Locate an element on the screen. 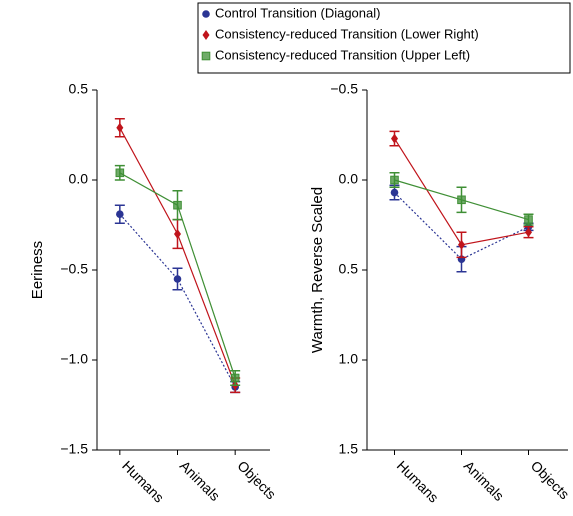 The image size is (573, 516). y-tick-label: 1.0 is located at coordinates (349, 359).